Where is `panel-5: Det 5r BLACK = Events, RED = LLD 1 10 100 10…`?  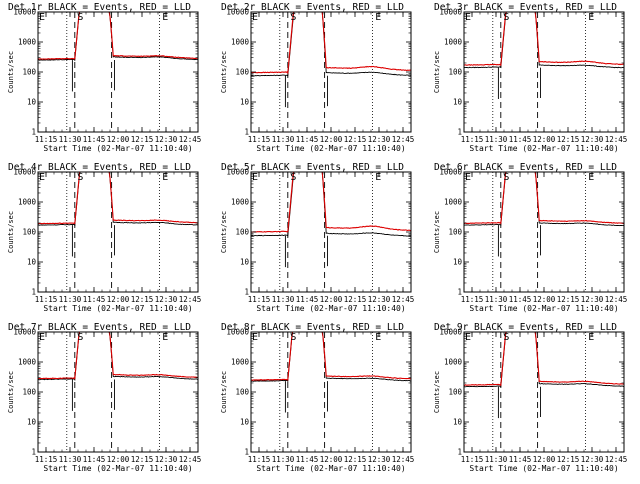 panel-5: Det 5r BLACK = Events, RED = LLD 1 10 100 10… is located at coordinates (317, 237).